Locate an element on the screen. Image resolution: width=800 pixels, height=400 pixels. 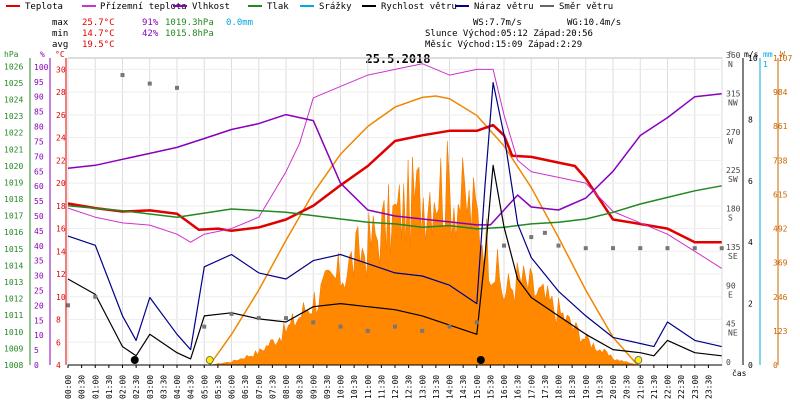
tick-label-direction-name: SE is located at coordinates (733, 256).